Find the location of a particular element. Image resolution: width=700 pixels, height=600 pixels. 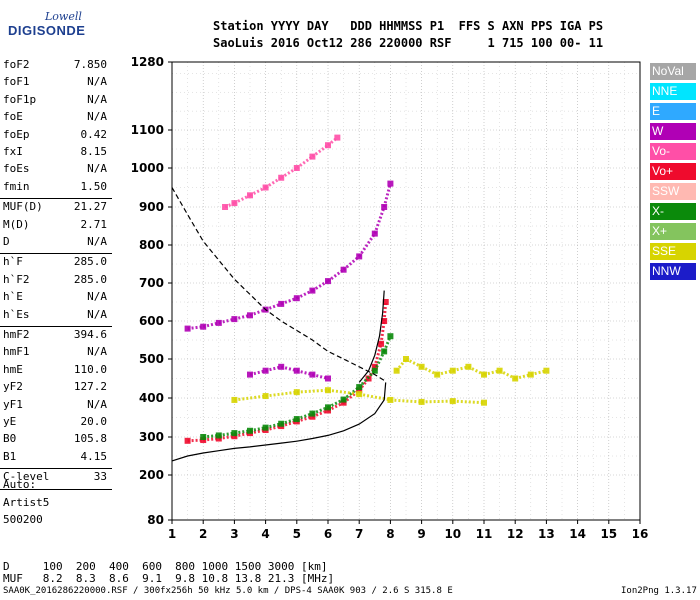

y-tick-label: 900 is located at coordinates (151, 207).